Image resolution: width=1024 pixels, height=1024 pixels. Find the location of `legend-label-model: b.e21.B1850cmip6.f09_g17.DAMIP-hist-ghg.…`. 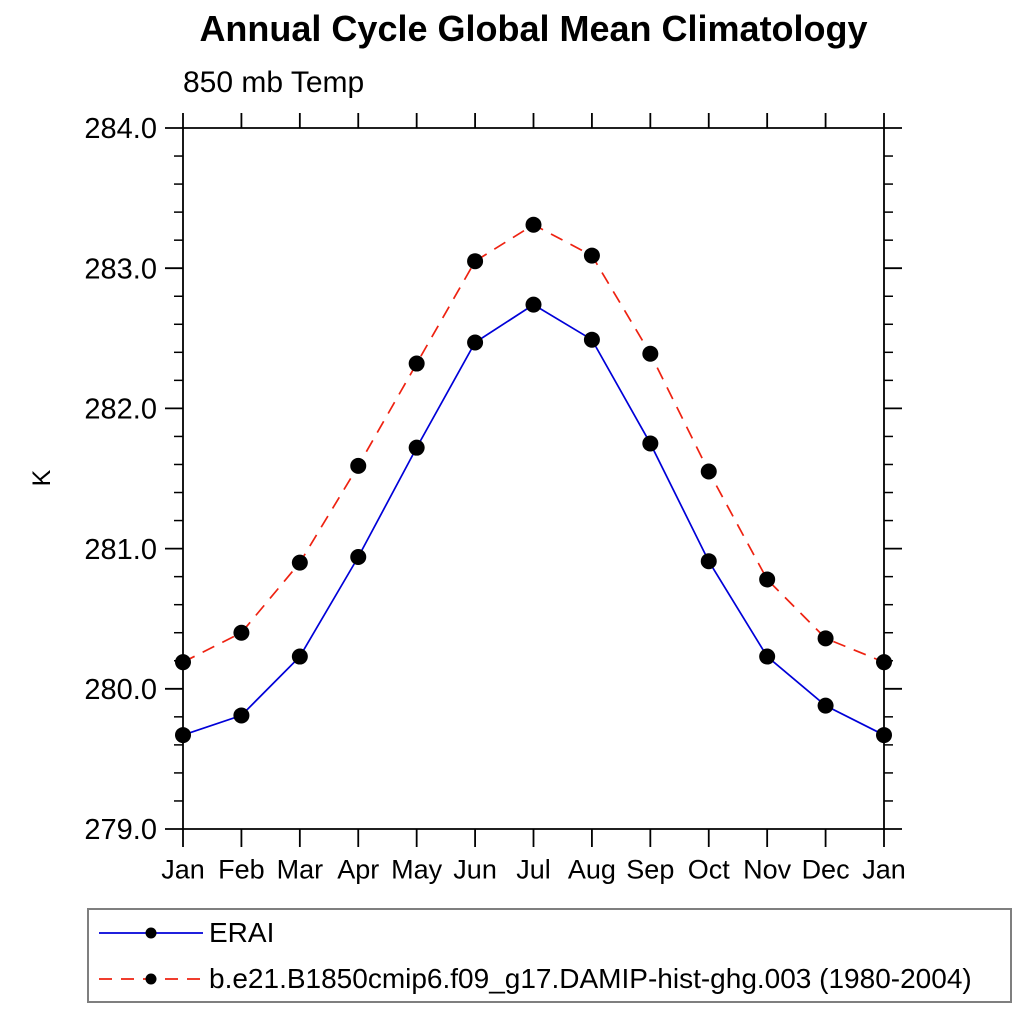

legend-label-model: b.e21.B1850cmip6.f09_g17.DAMIP-hist-ghg.… is located at coordinates (590, 978).